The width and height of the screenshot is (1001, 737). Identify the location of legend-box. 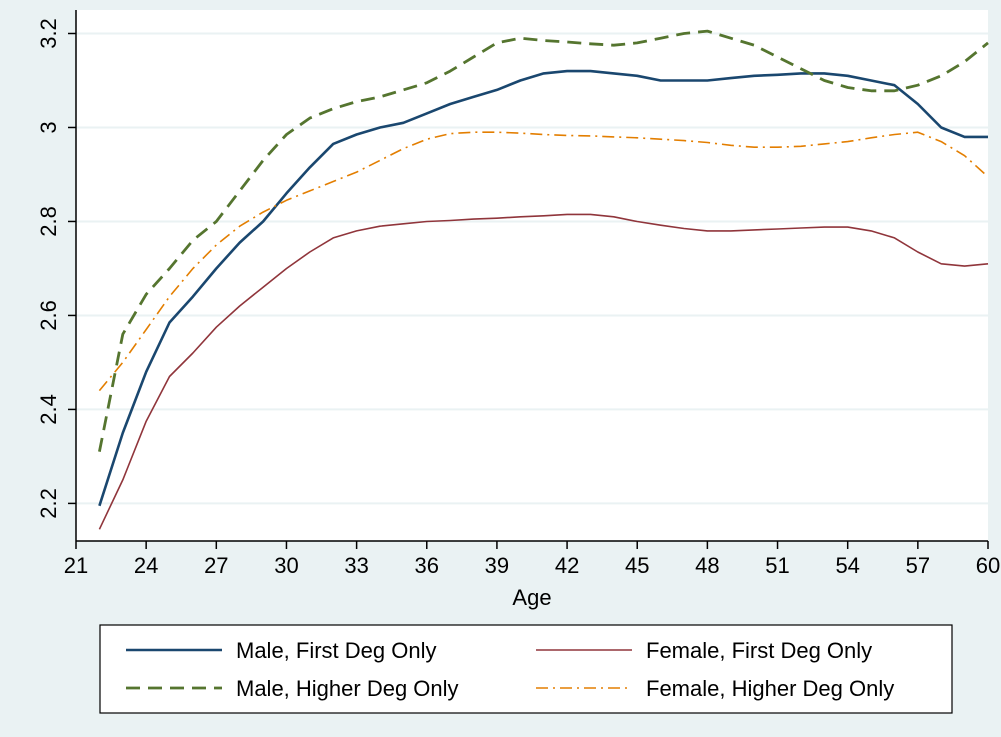
(526, 669).